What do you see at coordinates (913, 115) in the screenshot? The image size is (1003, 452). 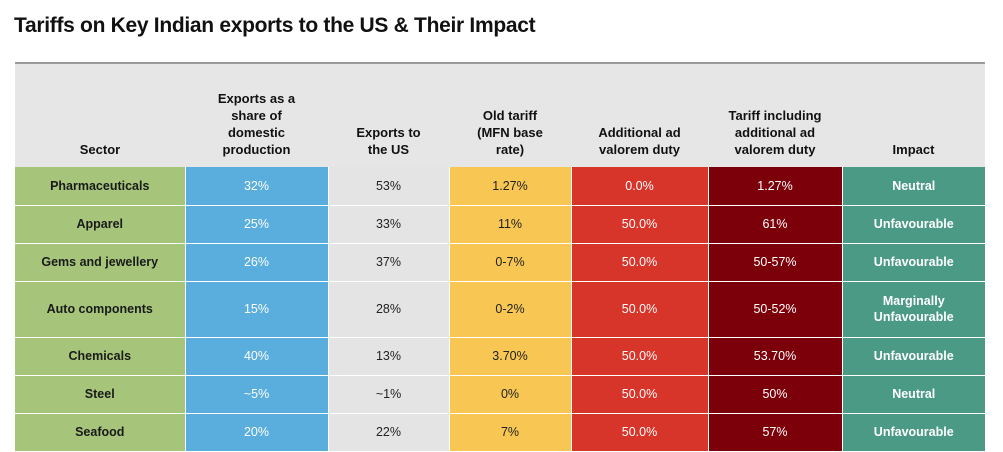 I see `header-impact: Impact` at bounding box center [913, 115].